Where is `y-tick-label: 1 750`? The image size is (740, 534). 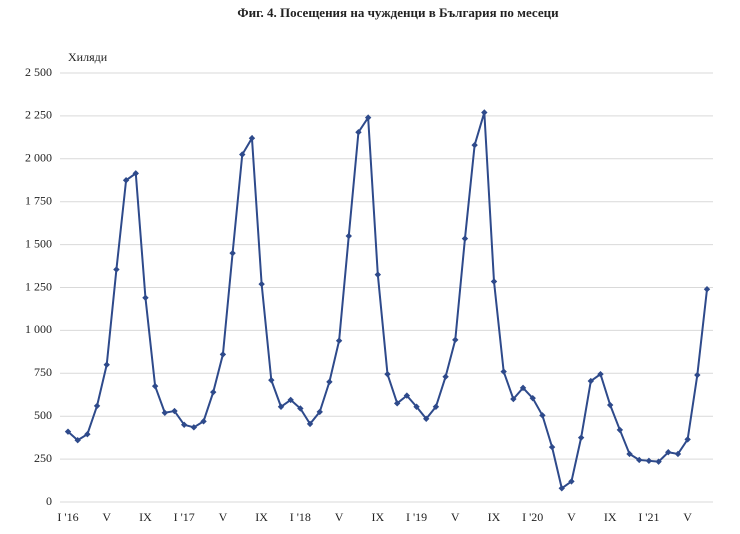 y-tick-label: 1 750 is located at coordinates (38, 200).